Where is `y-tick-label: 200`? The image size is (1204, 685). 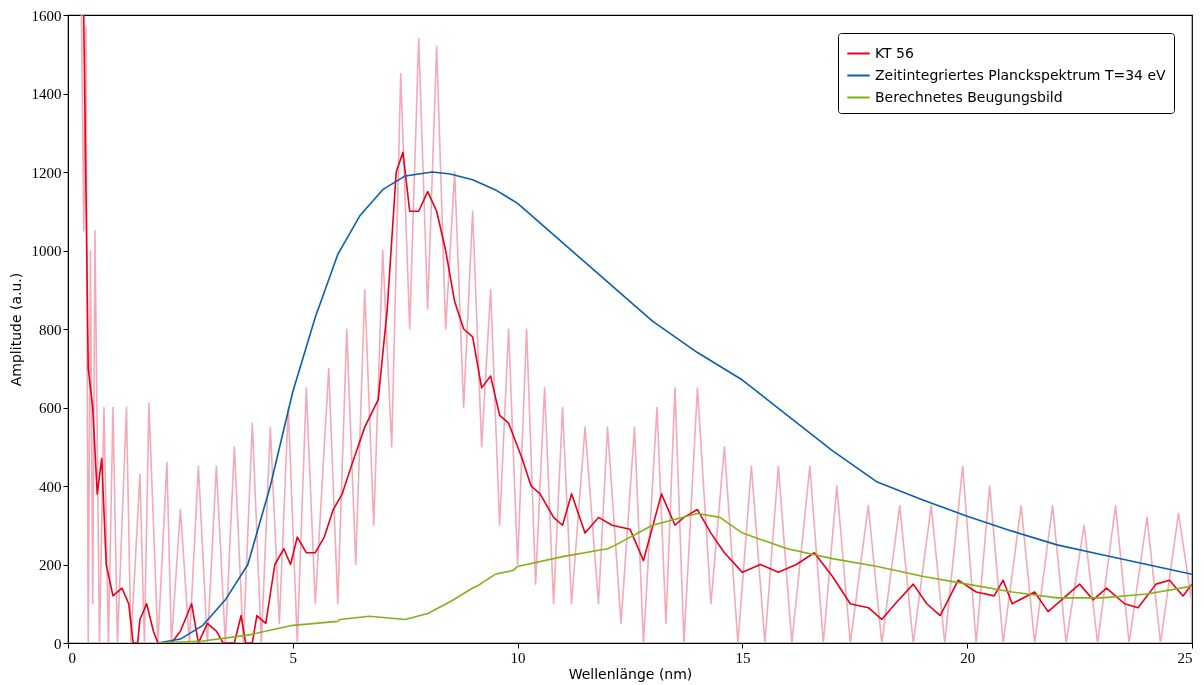 y-tick-label: 200 is located at coordinates (50, 565).